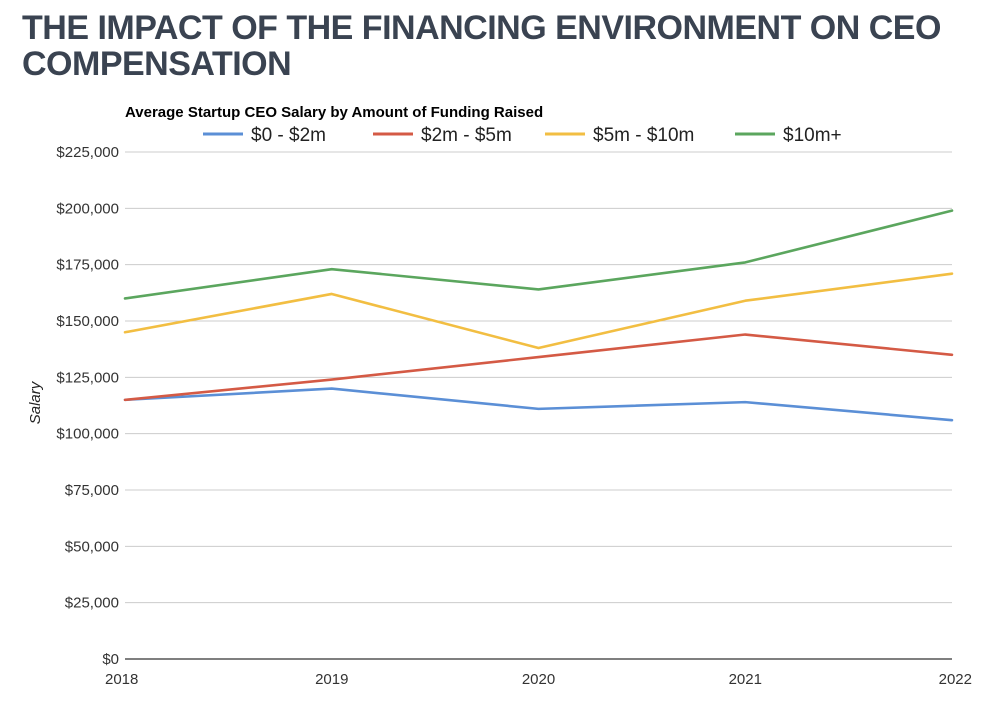  I want to click on x-tick-label: 2018, so click(121, 679).